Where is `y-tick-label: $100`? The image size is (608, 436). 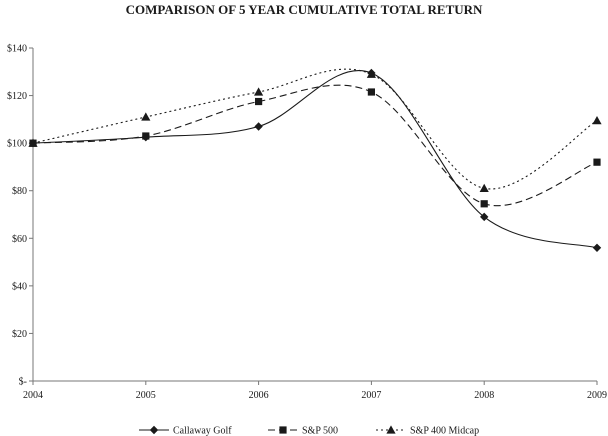
y-tick-label: $100 is located at coordinates (17, 144).